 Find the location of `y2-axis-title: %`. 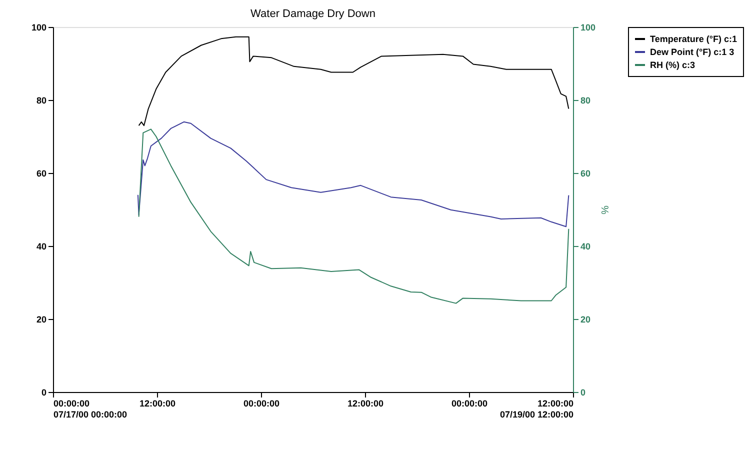

y2-axis-title: % is located at coordinates (604, 210).